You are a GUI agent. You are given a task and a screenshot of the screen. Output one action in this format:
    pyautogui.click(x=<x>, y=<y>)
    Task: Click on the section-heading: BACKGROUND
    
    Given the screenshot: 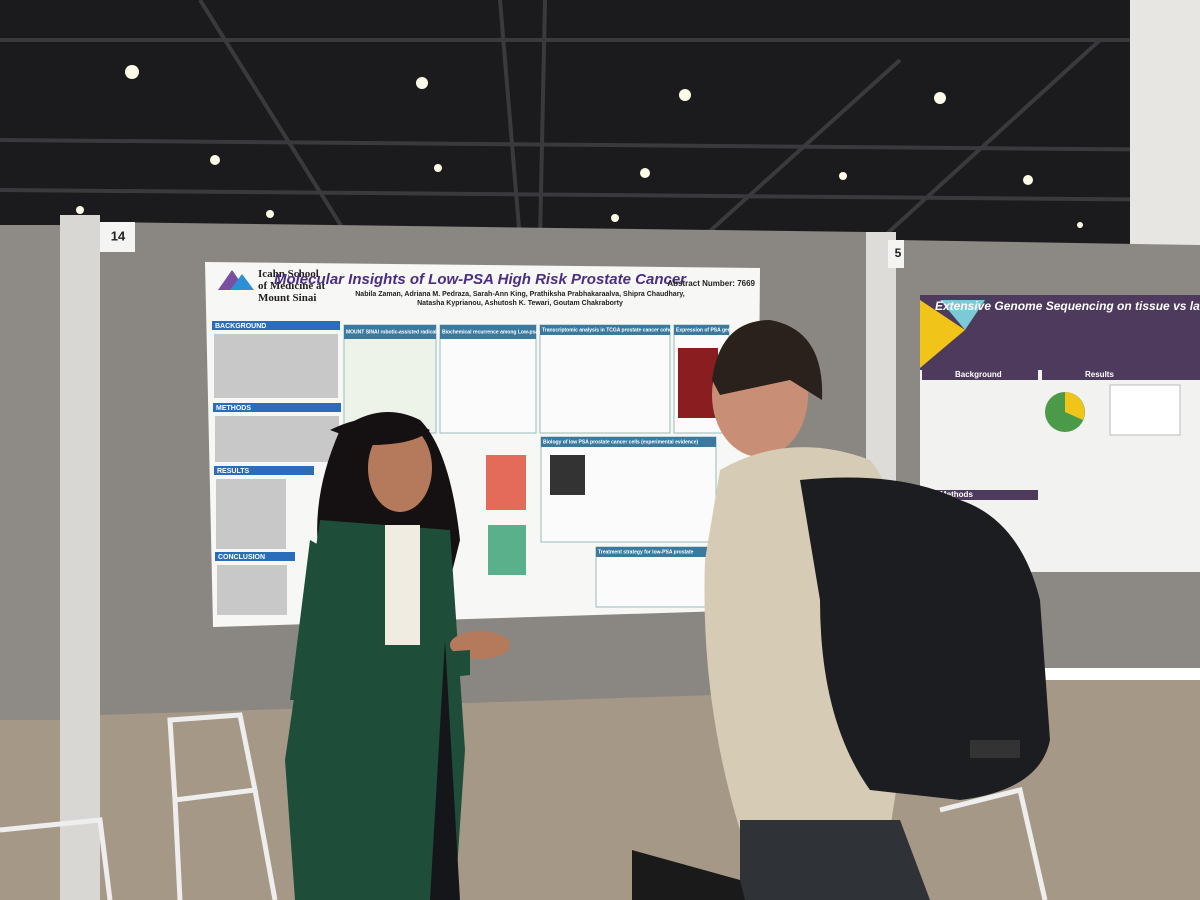 What is the action you would take?
    pyautogui.click(x=240, y=326)
    